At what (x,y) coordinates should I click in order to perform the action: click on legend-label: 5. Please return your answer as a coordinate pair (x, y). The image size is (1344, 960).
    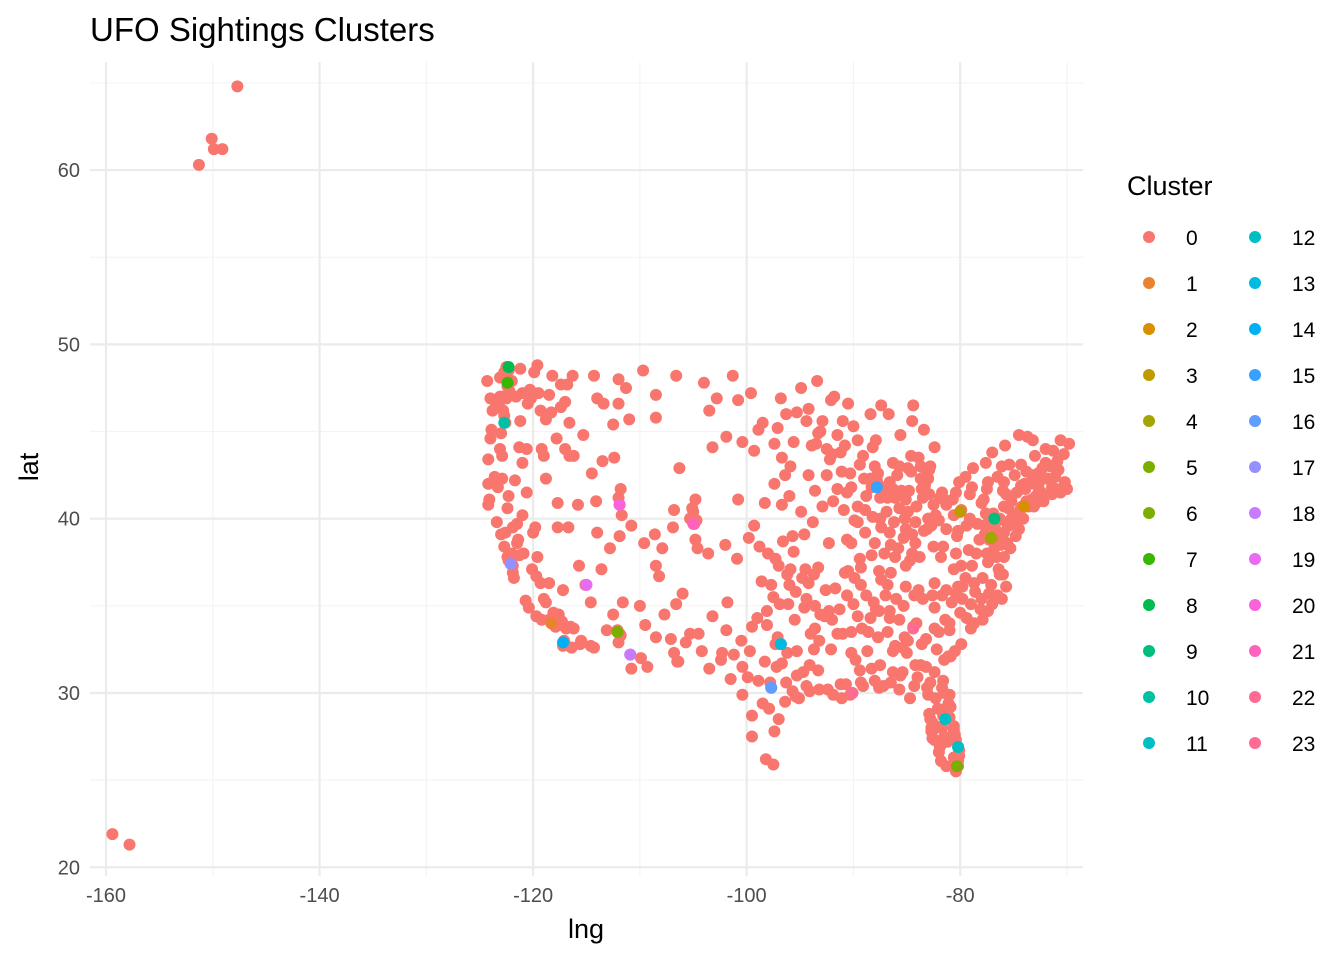
    Looking at the image, I should click on (1192, 468).